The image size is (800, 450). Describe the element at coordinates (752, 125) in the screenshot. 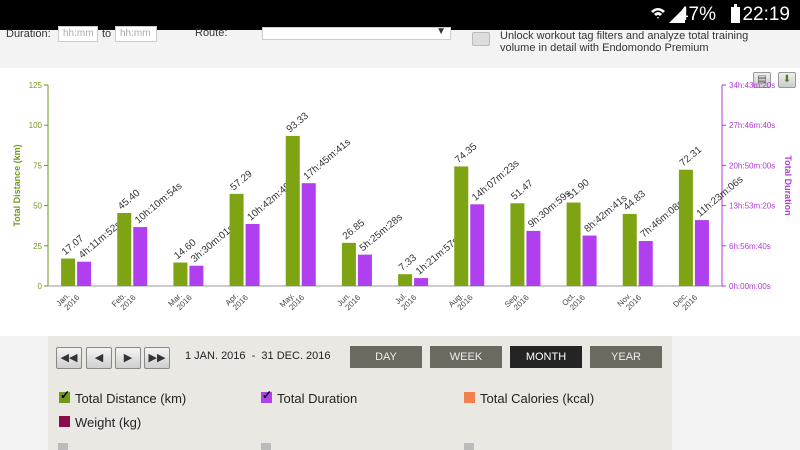

I see `right-tick-label: 27h:46m:40s` at that location.